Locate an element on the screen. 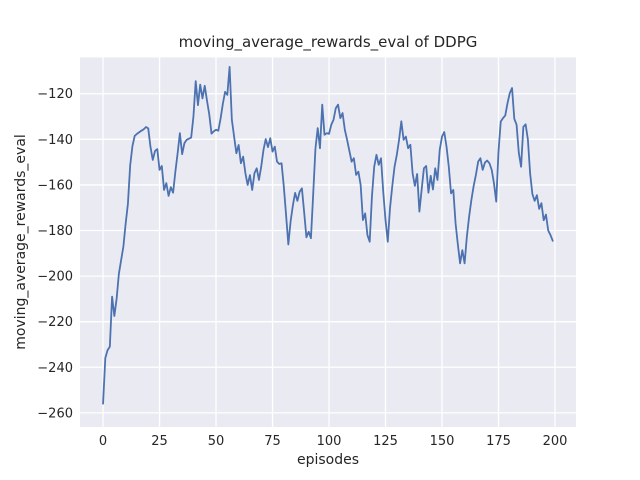  x-tick-label: 25 is located at coordinates (159, 441).